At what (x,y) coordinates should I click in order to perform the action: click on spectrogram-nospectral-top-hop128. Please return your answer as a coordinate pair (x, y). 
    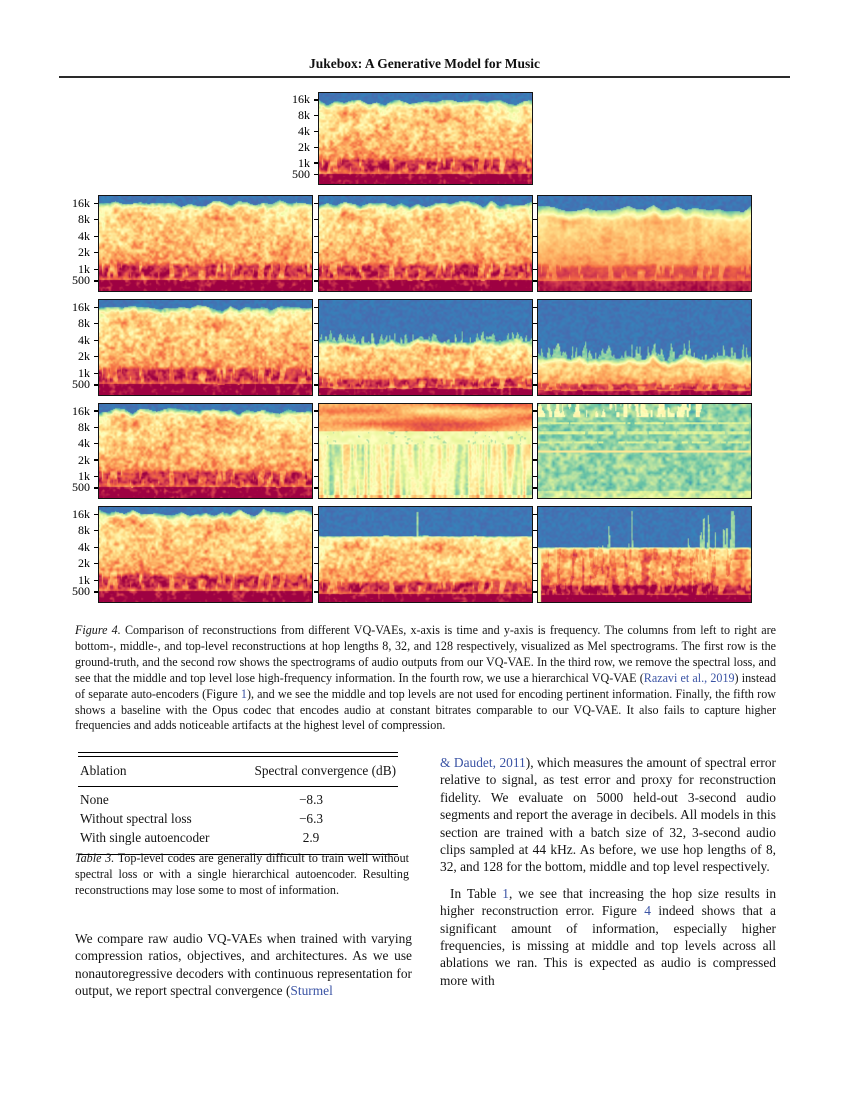
    Looking at the image, I should click on (644, 347).